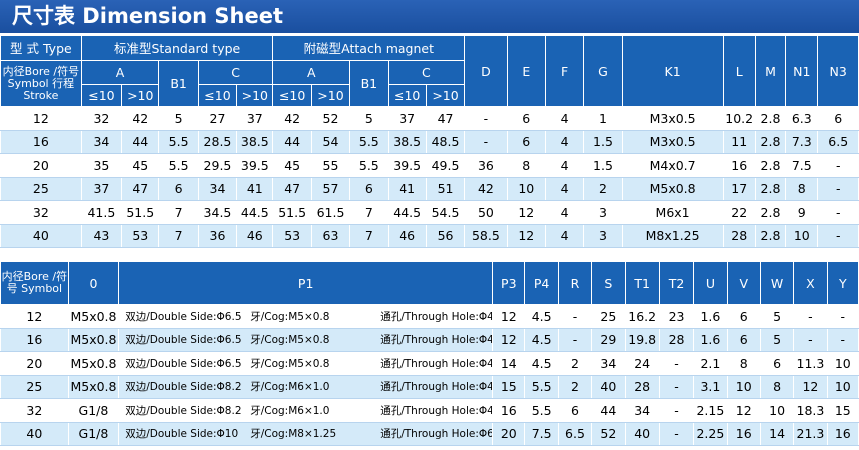 The height and width of the screenshot is (450, 859). What do you see at coordinates (292, 188) in the screenshot?
I see `table-cell: 47` at bounding box center [292, 188].